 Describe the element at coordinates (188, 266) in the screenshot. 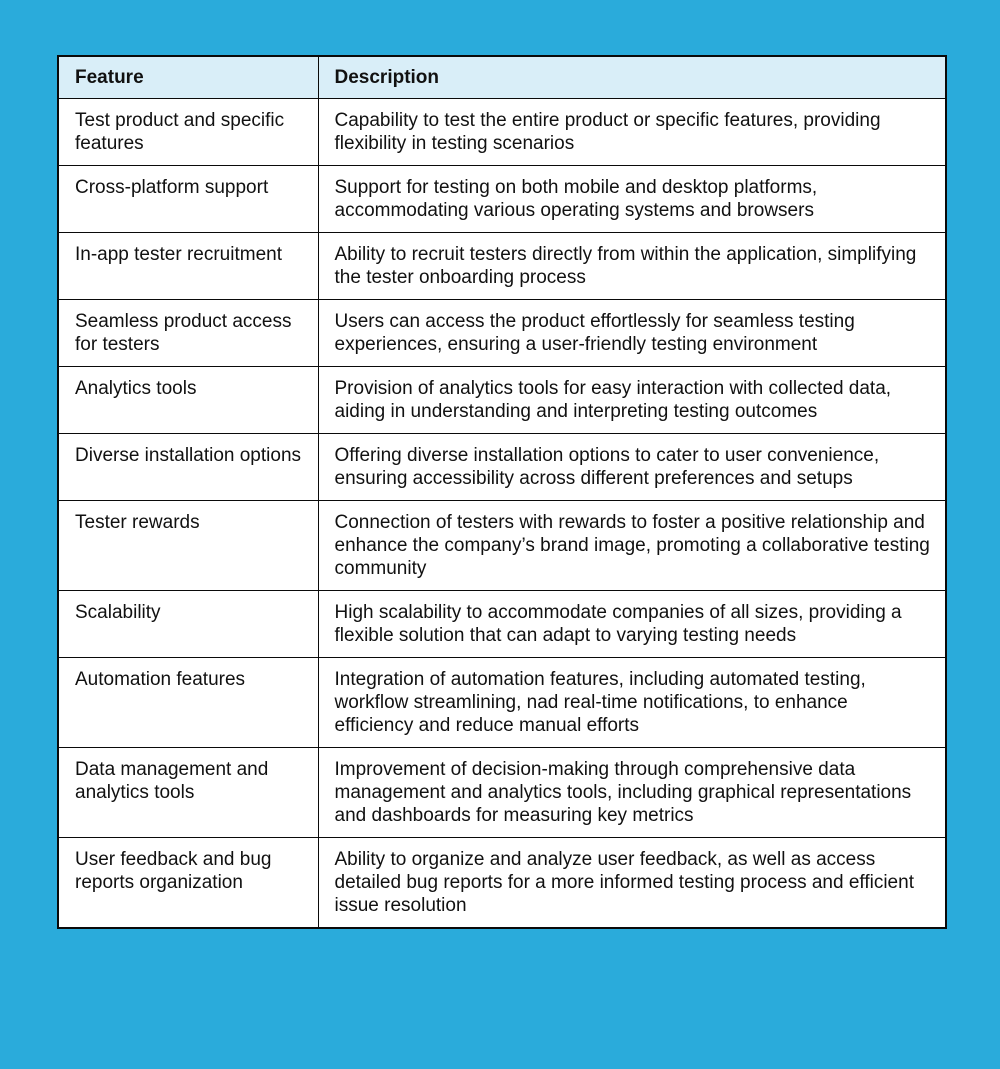

I see `feature-cell: In-app tester recruitment` at that location.